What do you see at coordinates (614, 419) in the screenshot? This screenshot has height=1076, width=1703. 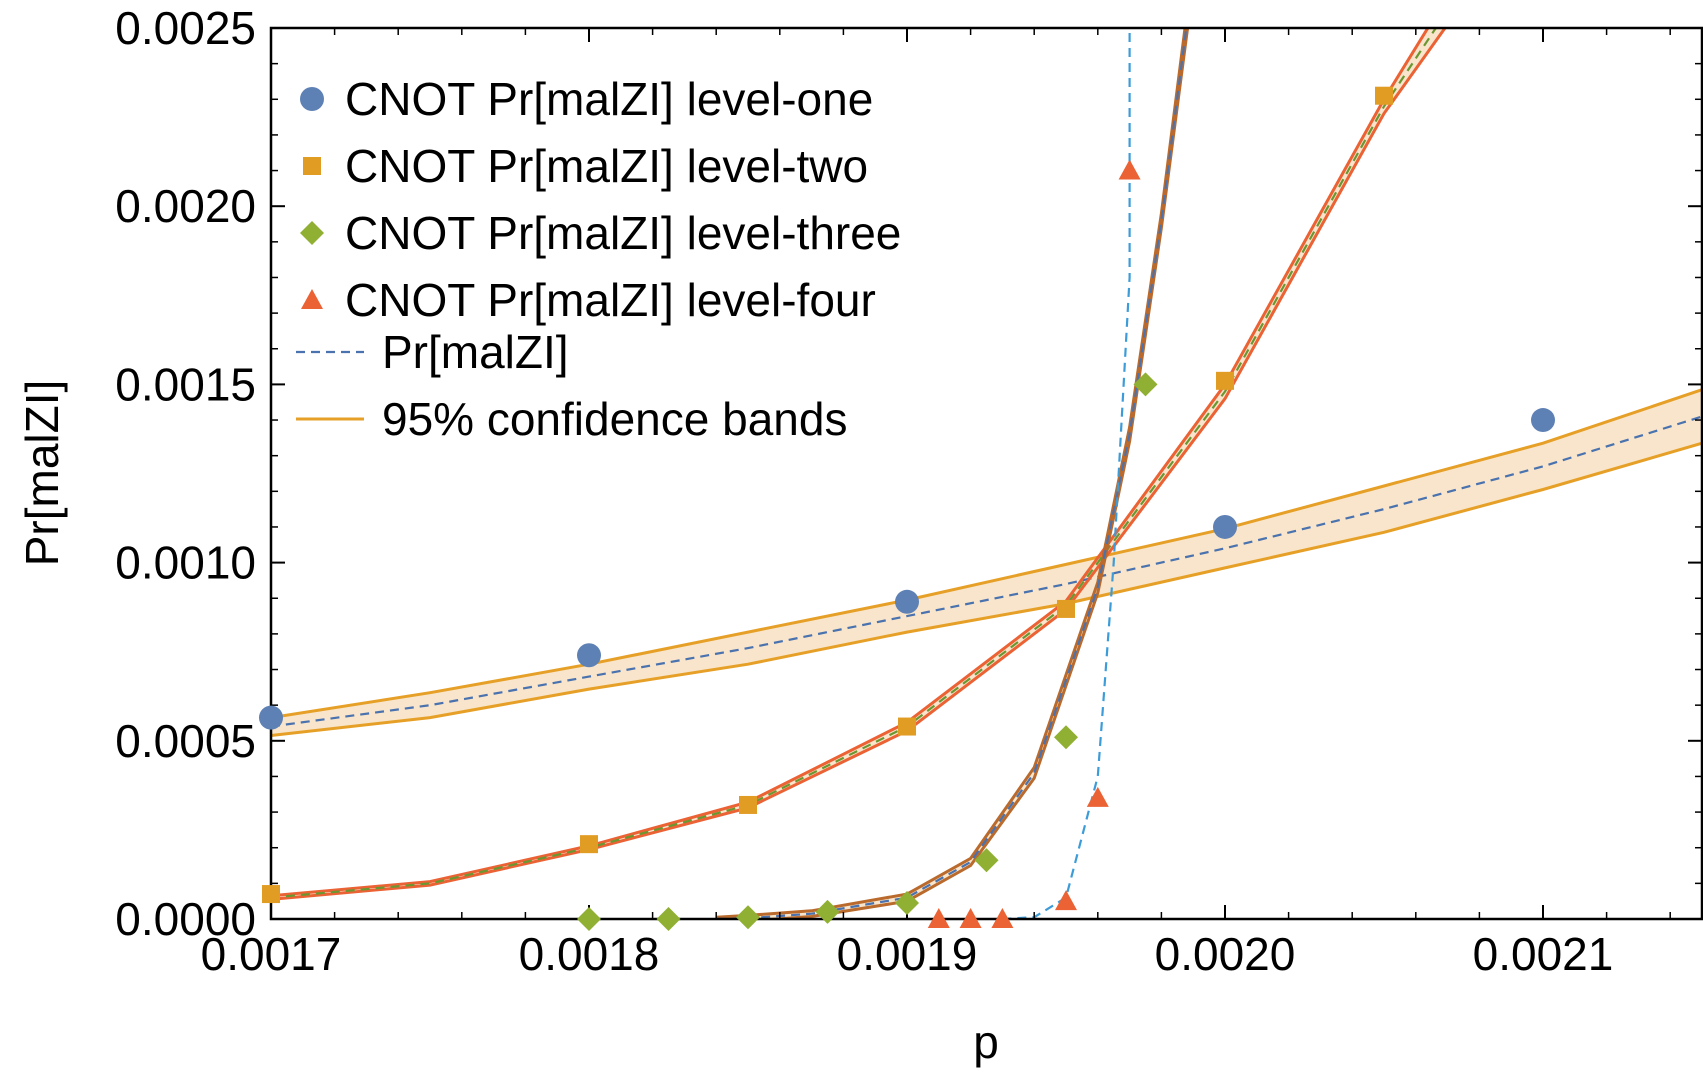 I see `legend-label-95-confidence-bands: 95% confidence bands` at bounding box center [614, 419].